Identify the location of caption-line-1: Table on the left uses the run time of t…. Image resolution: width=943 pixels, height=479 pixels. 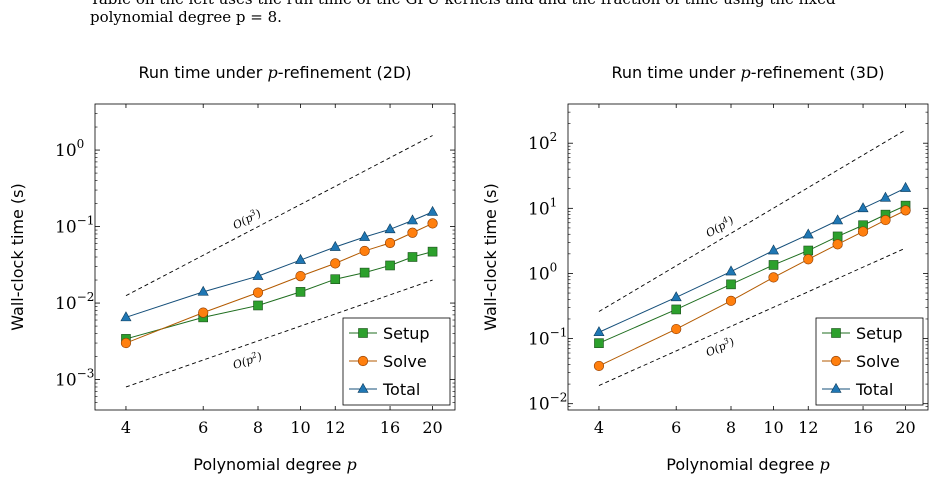
(463, 4).